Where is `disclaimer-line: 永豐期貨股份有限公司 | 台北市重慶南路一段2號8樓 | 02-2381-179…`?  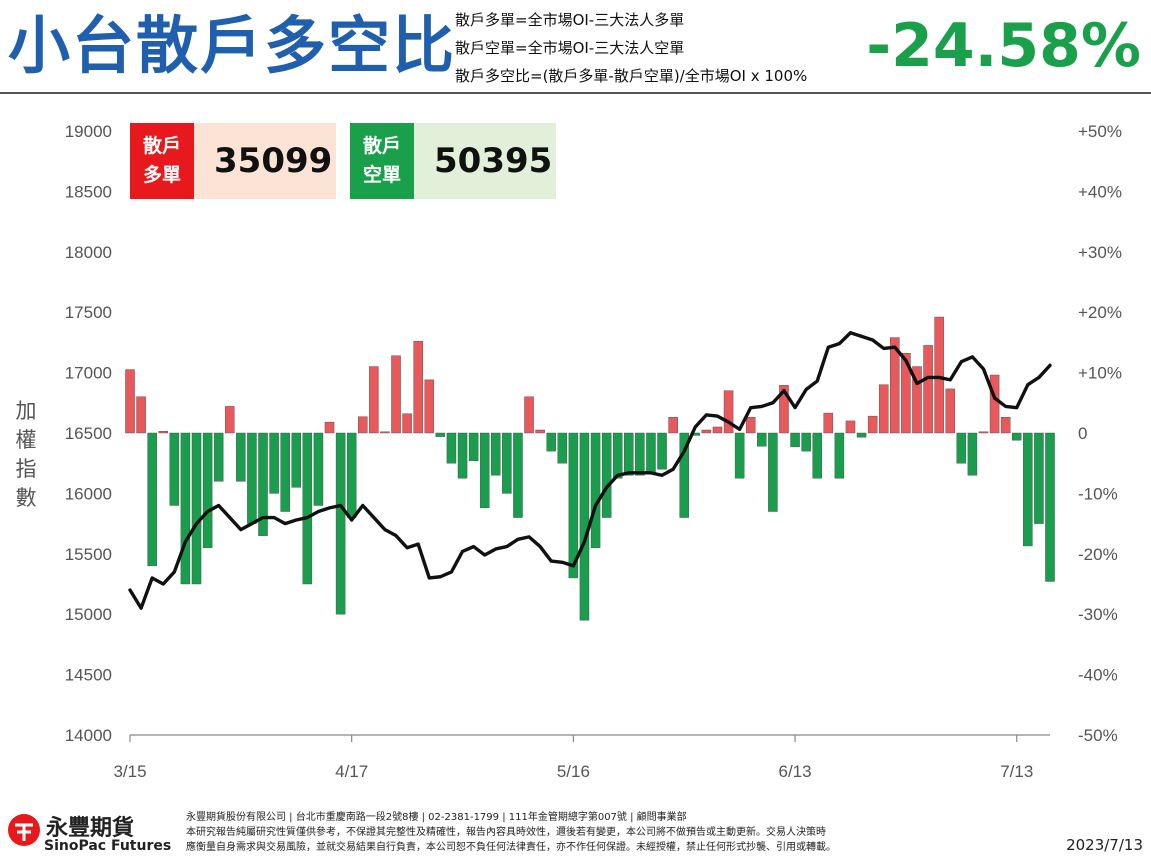 disclaimer-line: 永豐期貨股份有限公司 | 台北市重慶南路一段2號8樓 | 02-2381-179… is located at coordinates (436, 817).